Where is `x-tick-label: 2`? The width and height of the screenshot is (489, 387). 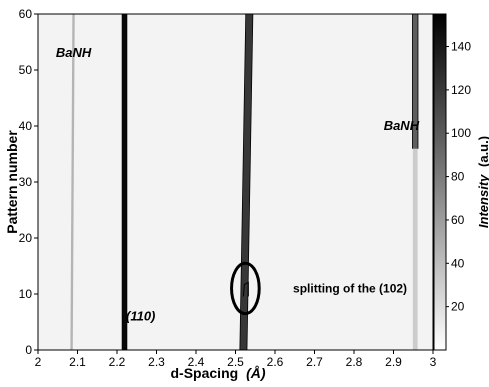 x-tick-label: 2 is located at coordinates (38, 362).